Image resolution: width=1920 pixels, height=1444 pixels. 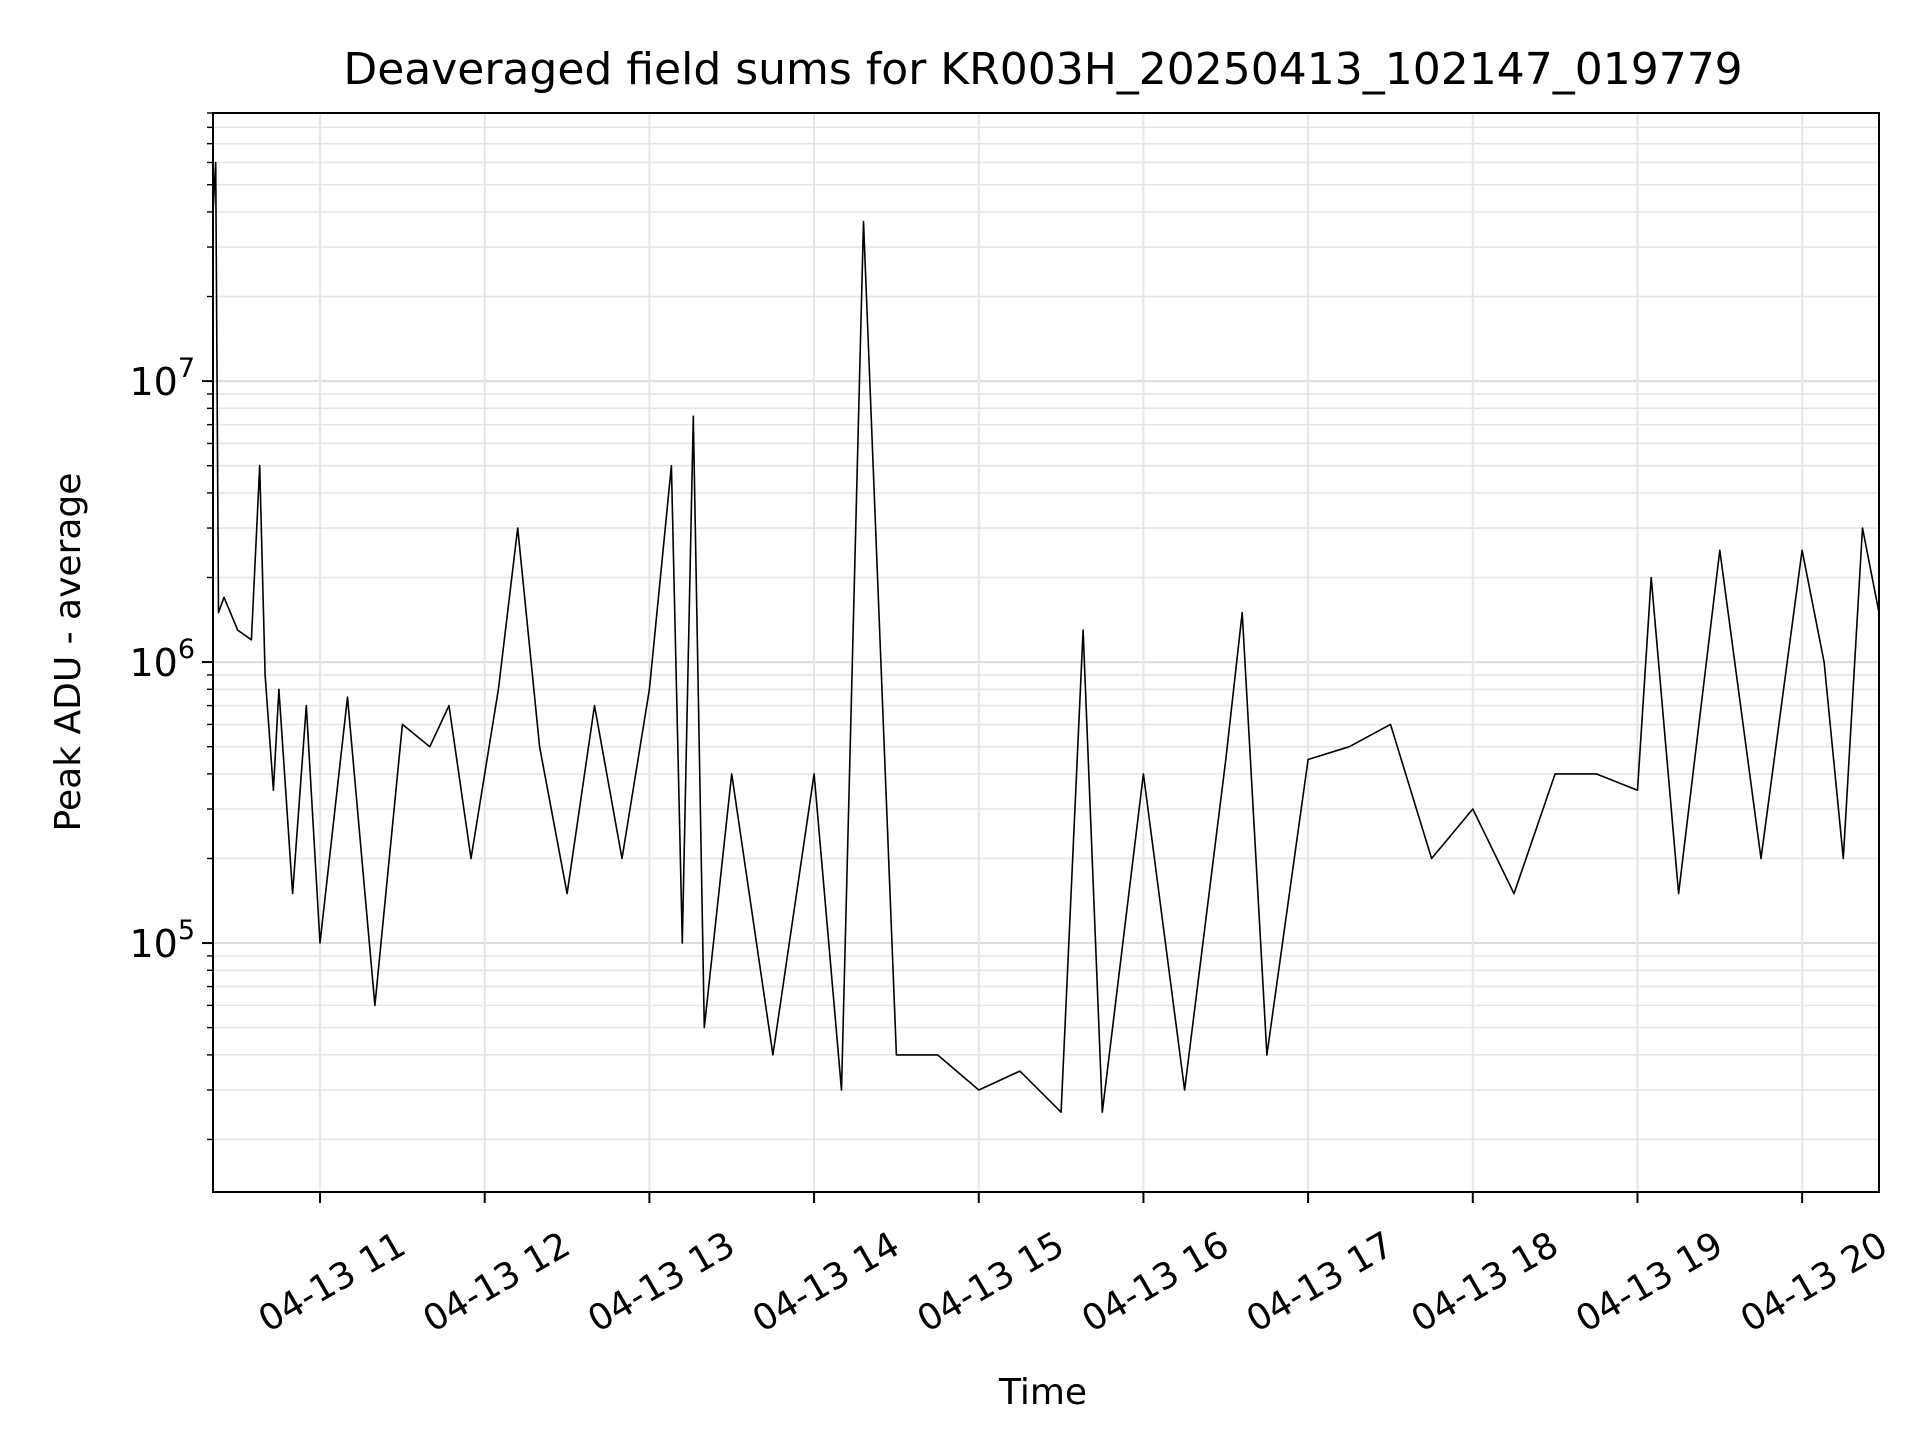 I want to click on y-axis-label: Peak ADU - average, so click(x=68, y=652).